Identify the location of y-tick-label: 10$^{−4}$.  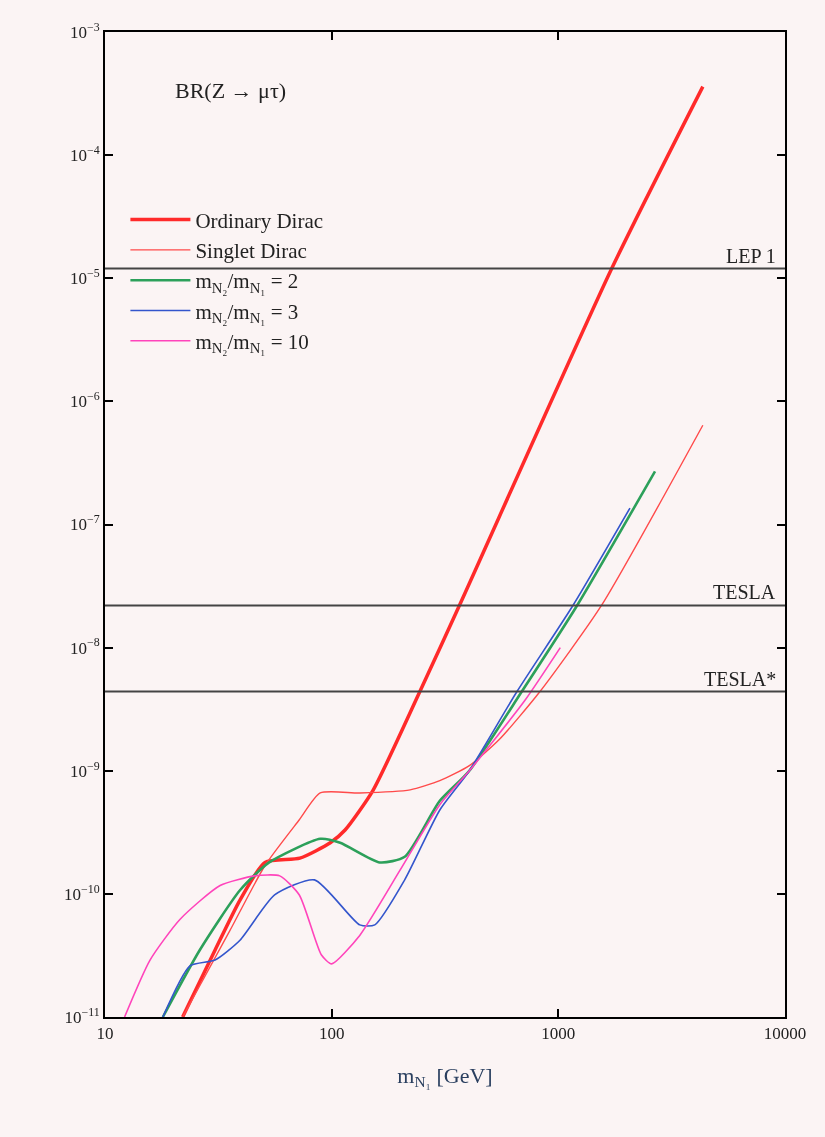
(84, 154).